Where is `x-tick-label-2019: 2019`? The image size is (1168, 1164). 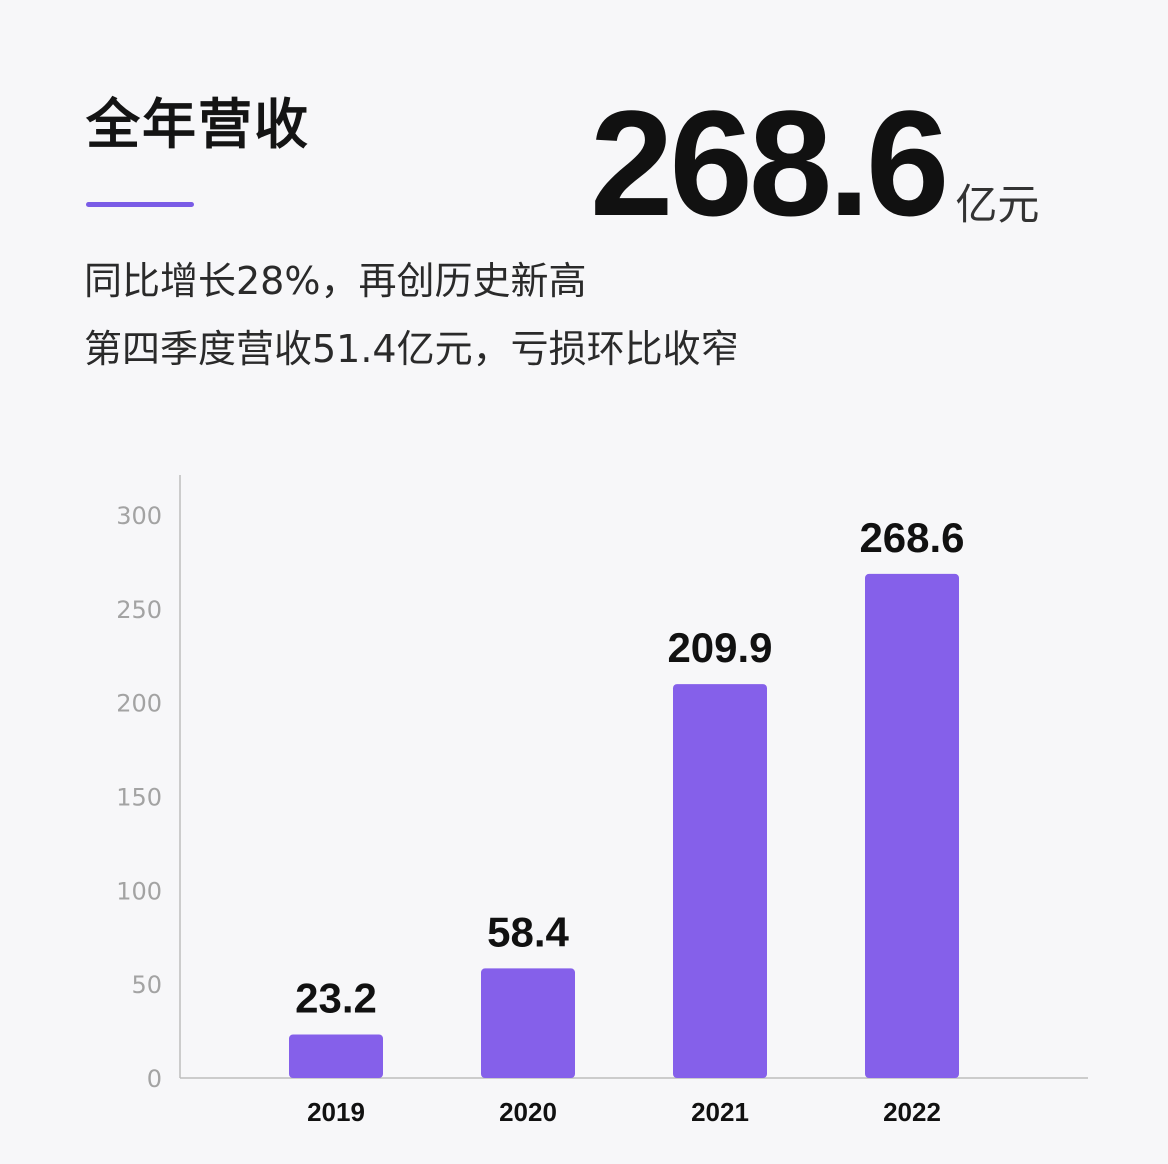
x-tick-label-2019: 2019 is located at coordinates (336, 1112).